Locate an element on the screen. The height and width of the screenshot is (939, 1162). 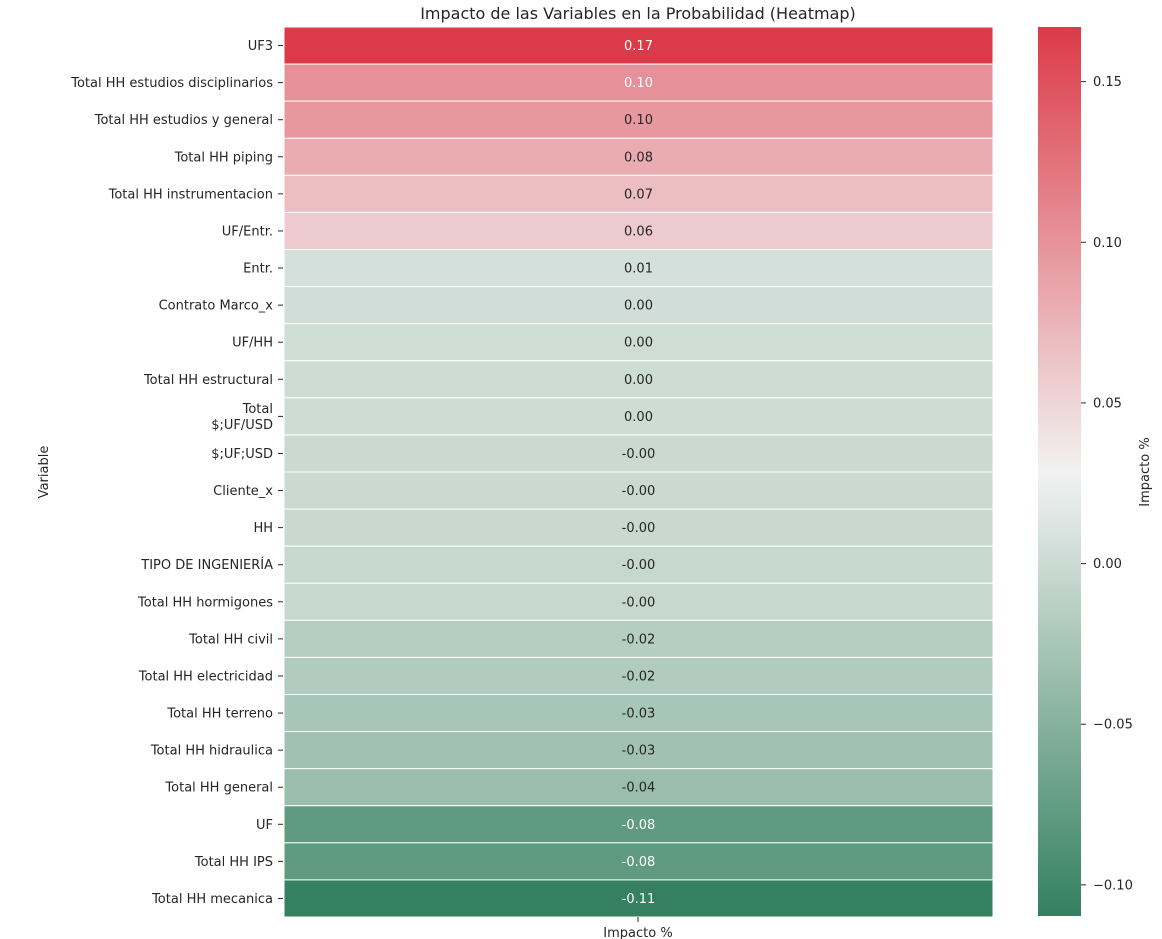
row-label: Total HH terreno is located at coordinates (219, 714).